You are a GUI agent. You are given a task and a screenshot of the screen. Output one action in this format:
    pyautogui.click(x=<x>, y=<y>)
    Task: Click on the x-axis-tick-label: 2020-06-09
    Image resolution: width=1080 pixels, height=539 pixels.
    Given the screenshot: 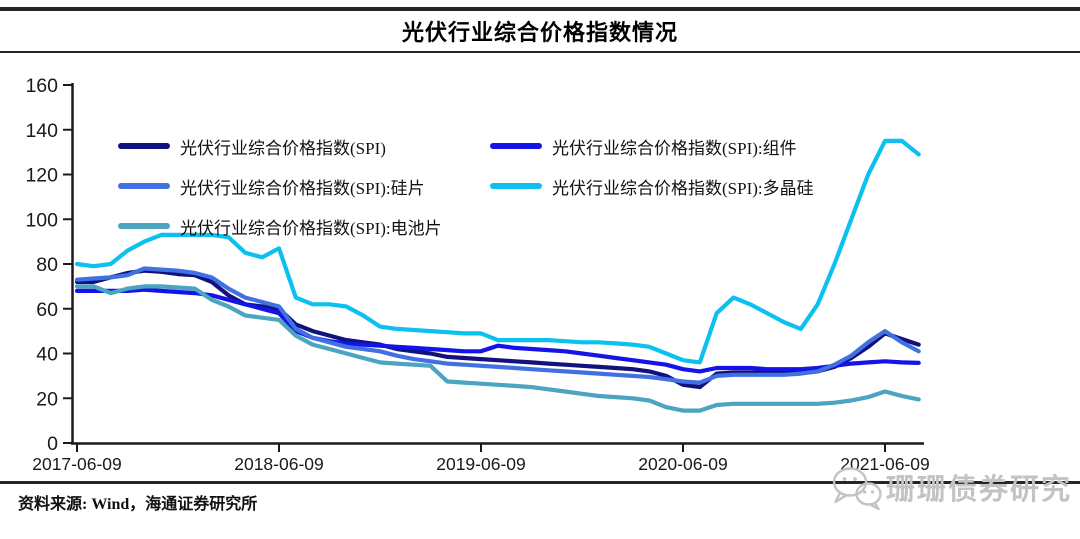 What is the action you would take?
    pyautogui.click(x=683, y=464)
    